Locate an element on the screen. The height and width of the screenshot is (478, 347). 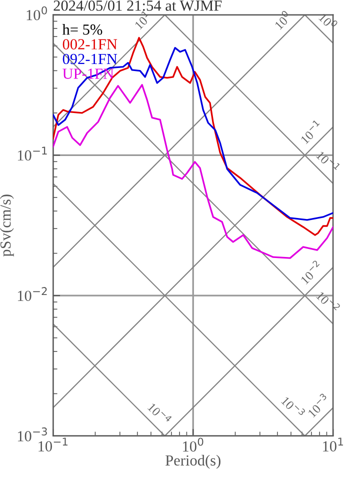
y-tick-label: 10$^{−1}$ is located at coordinates (32, 153).